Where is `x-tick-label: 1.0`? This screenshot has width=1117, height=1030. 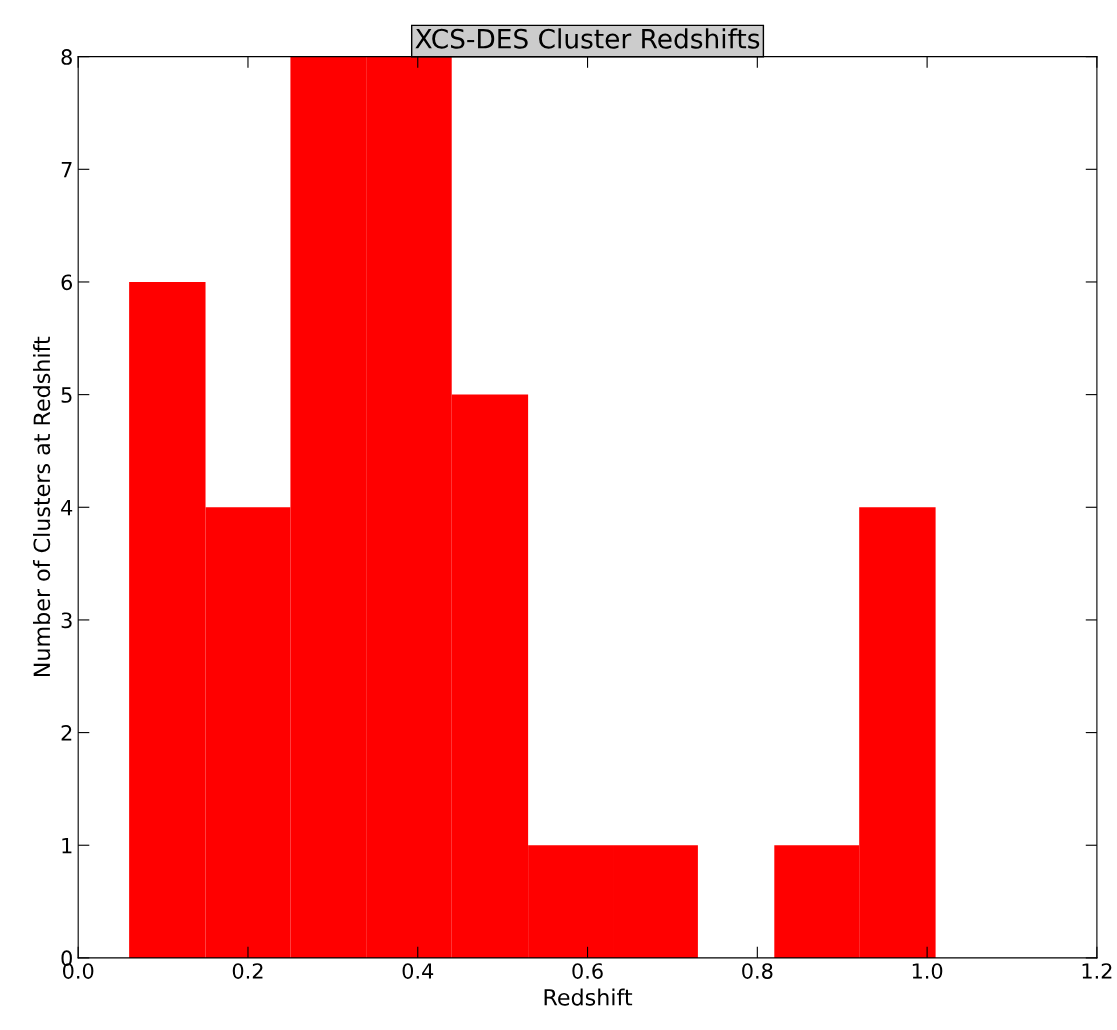
x-tick-label: 1.0 is located at coordinates (927, 971).